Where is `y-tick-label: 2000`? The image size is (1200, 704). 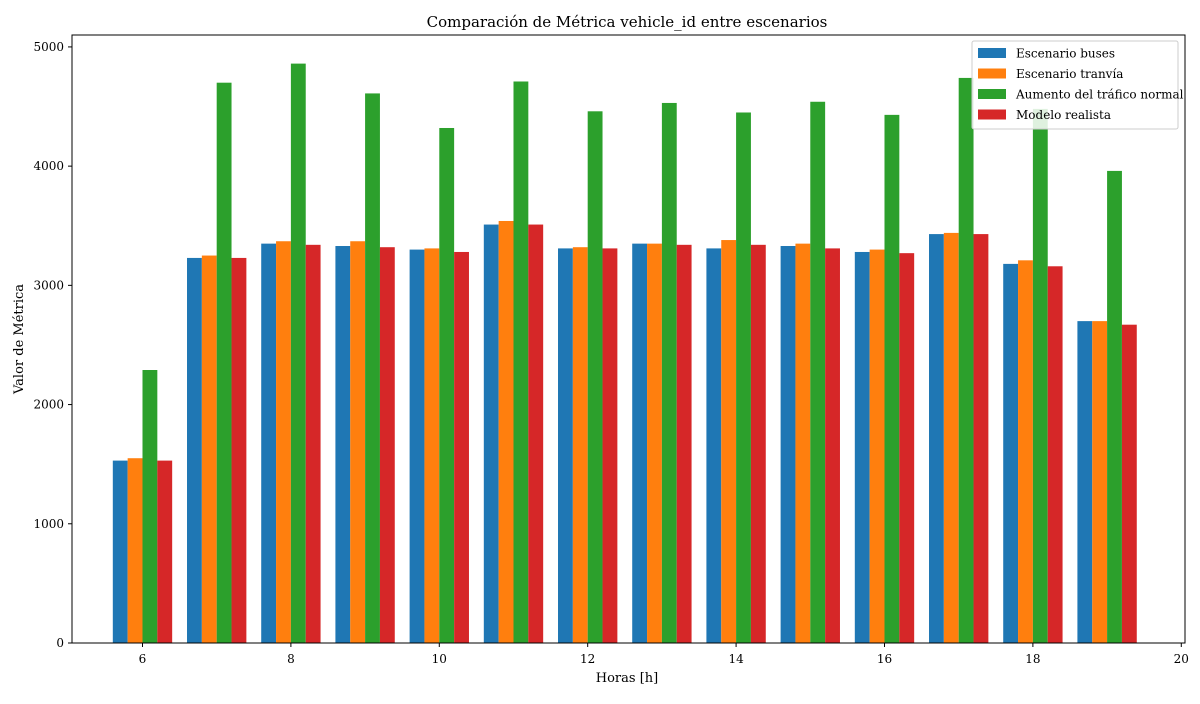 y-tick-label: 2000 is located at coordinates (48, 405).